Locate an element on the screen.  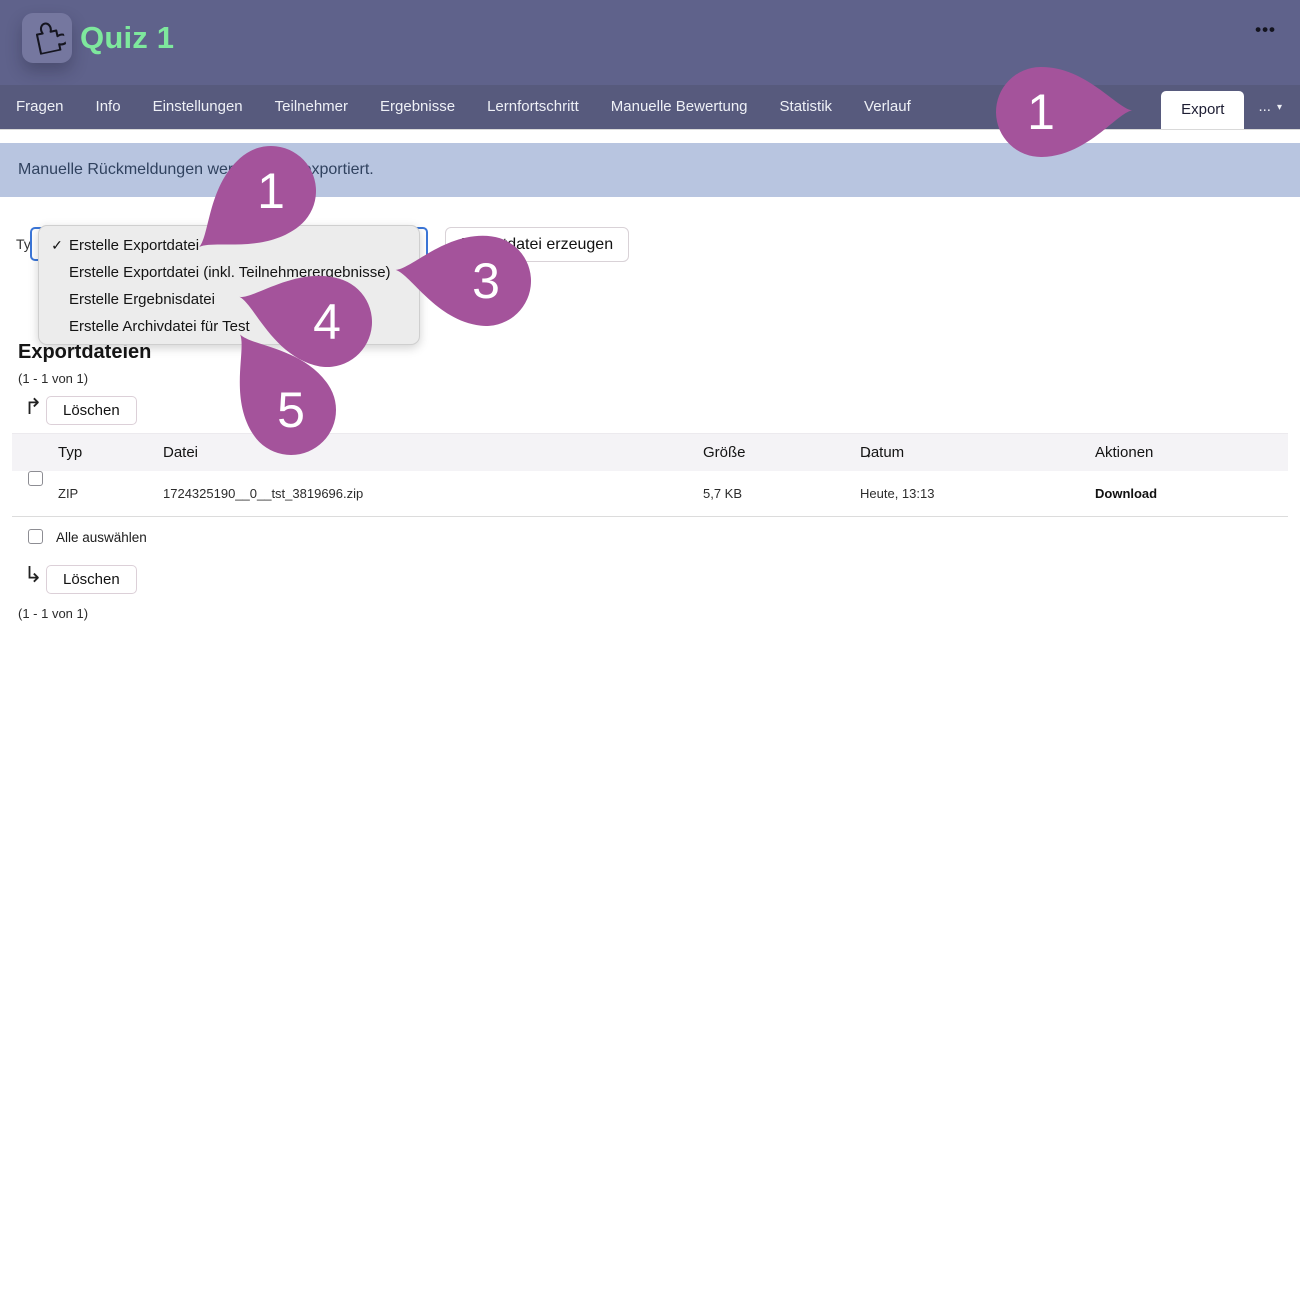
quiz-icon-tile is located at coordinates (47, 38).